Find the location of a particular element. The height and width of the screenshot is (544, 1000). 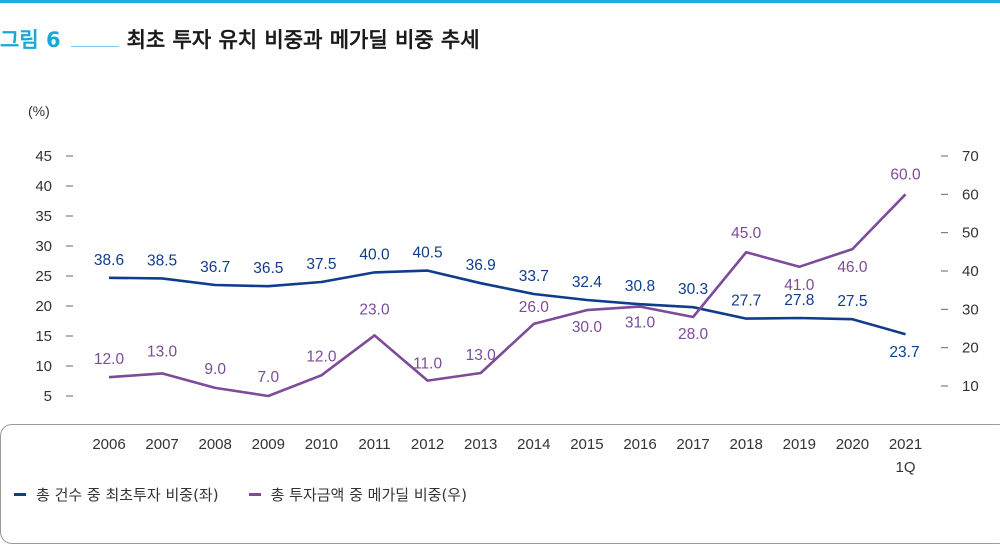

right-tick-label: 10 is located at coordinates (970, 386).